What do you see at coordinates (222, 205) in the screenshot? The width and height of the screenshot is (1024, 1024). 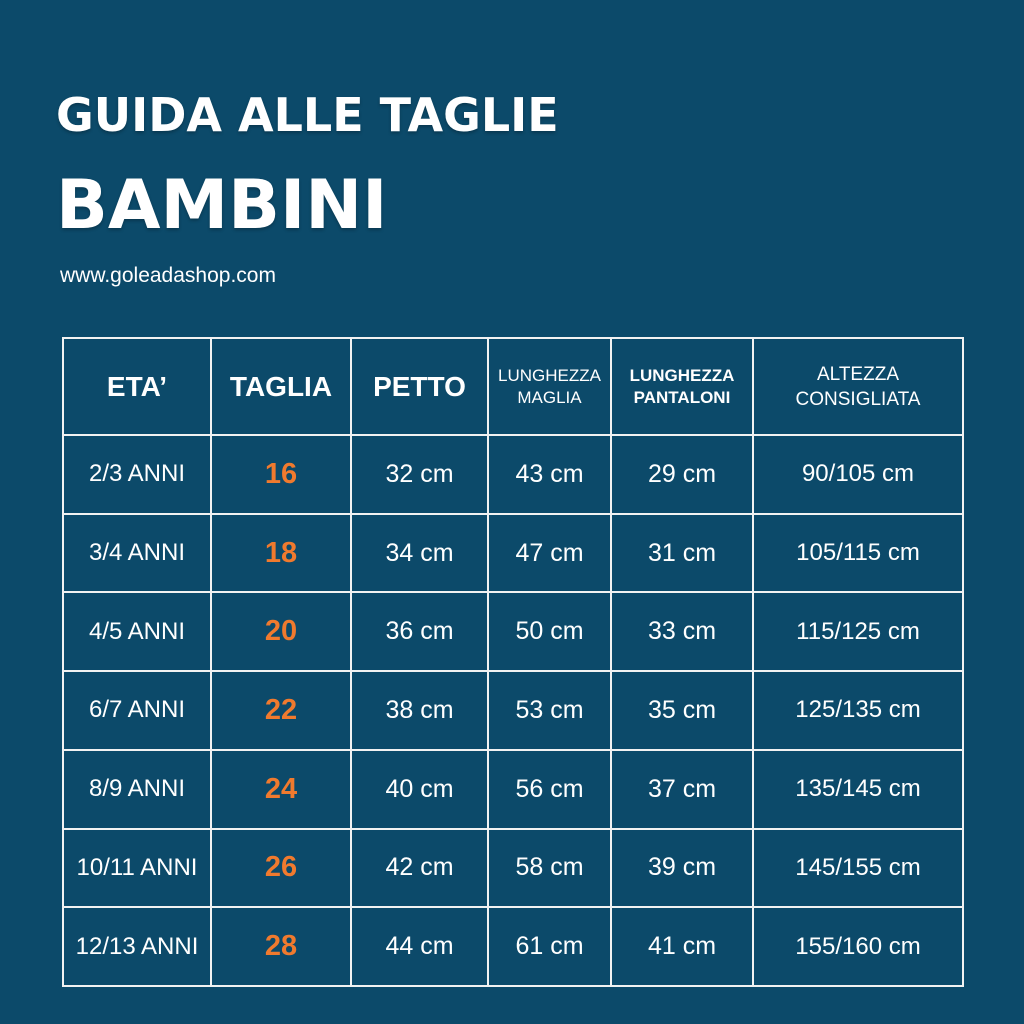 I see `guide-subtitle: BAMBINI` at bounding box center [222, 205].